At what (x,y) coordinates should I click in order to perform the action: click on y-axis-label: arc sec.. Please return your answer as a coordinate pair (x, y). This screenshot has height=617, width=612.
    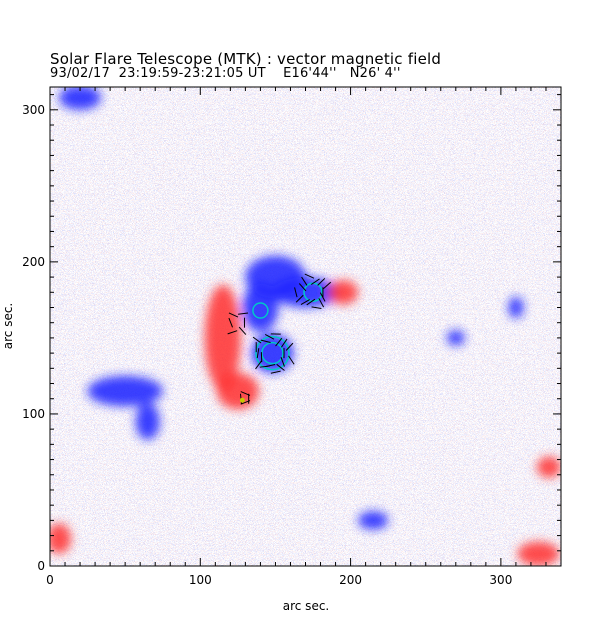
    Looking at the image, I should click on (8, 326).